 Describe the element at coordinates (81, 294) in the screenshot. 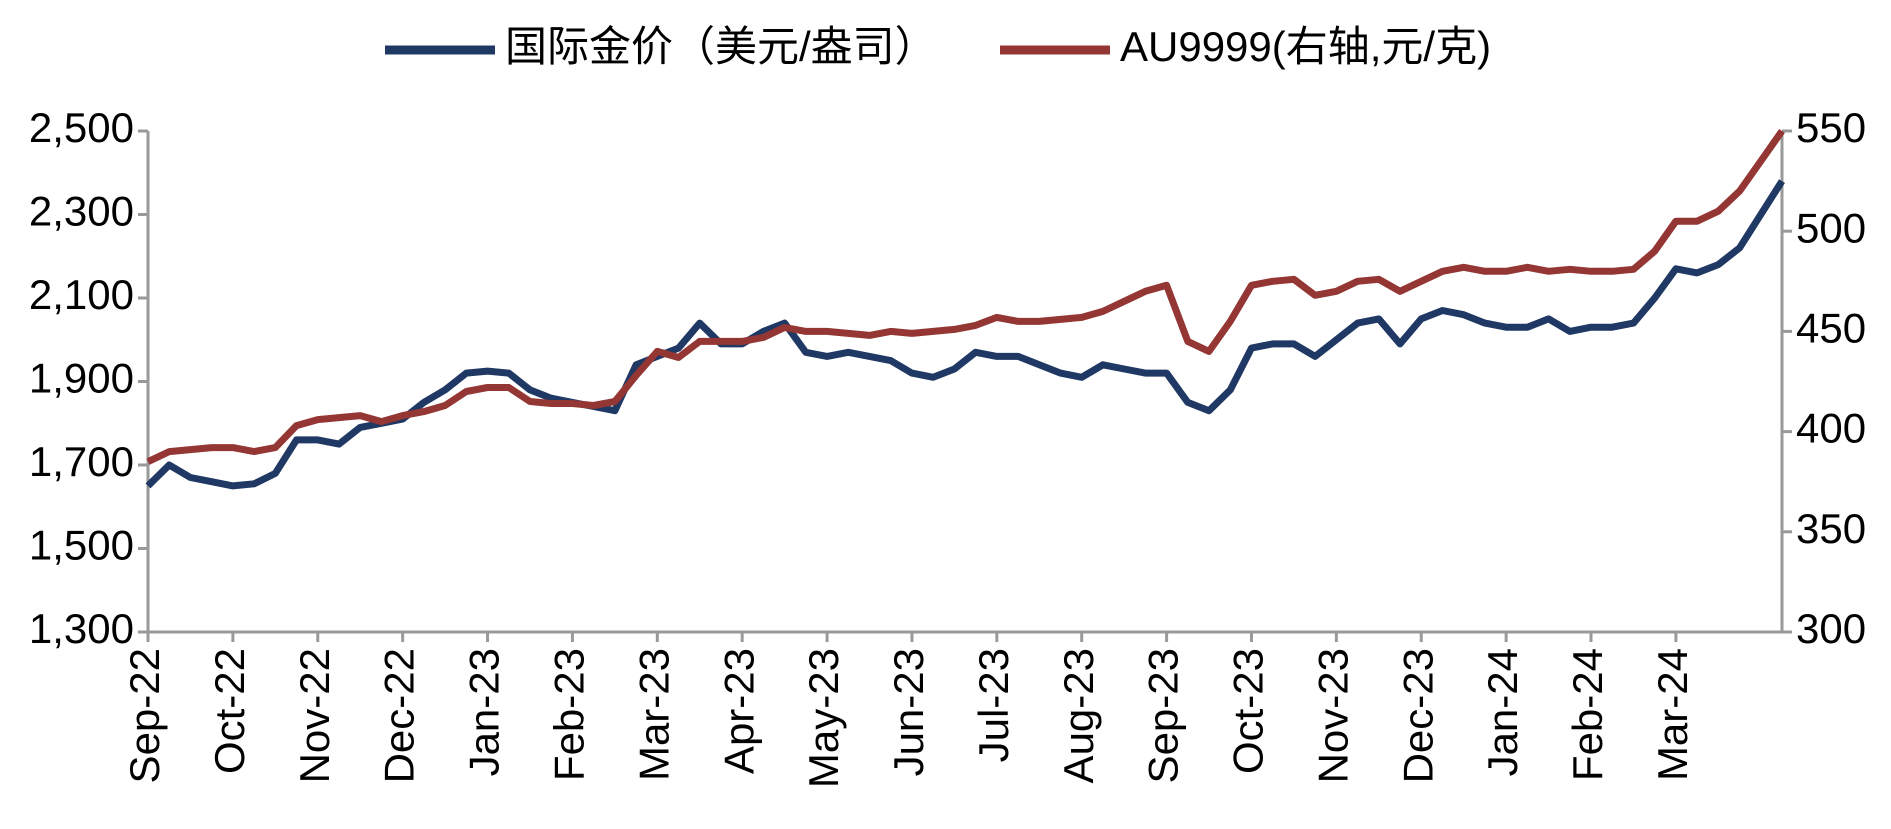

I see `y-tick-label: 2,100` at that location.